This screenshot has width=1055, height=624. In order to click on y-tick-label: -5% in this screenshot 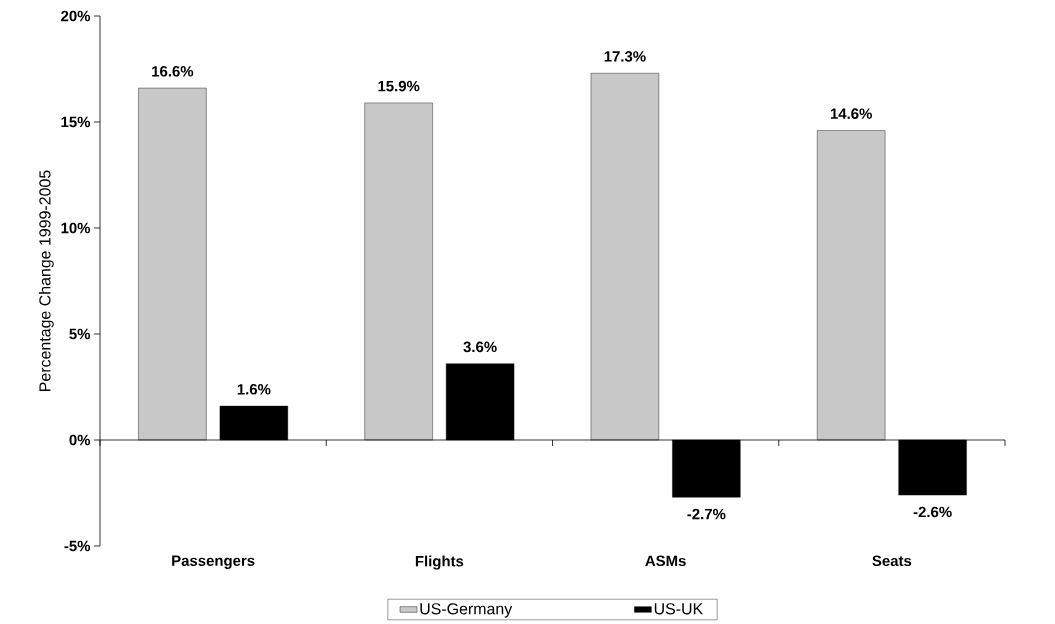, I will do `click(77, 546)`.